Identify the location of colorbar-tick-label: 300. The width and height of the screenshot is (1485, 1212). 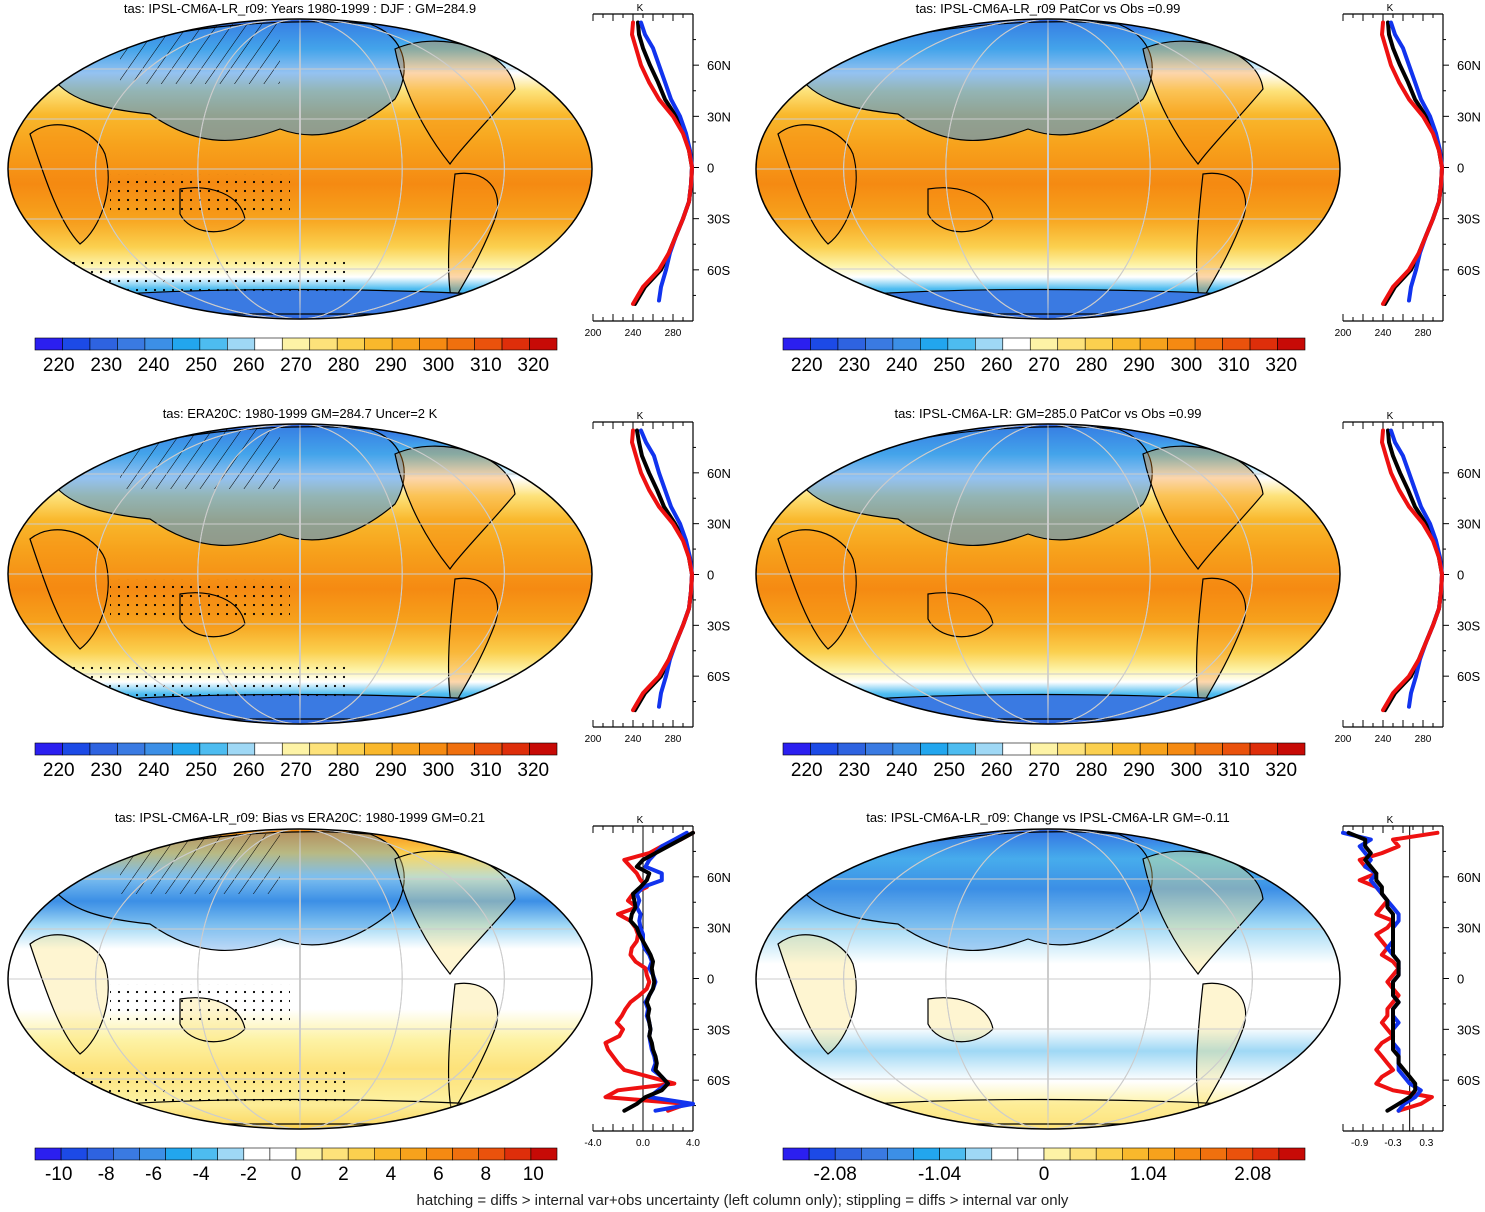
(439, 365).